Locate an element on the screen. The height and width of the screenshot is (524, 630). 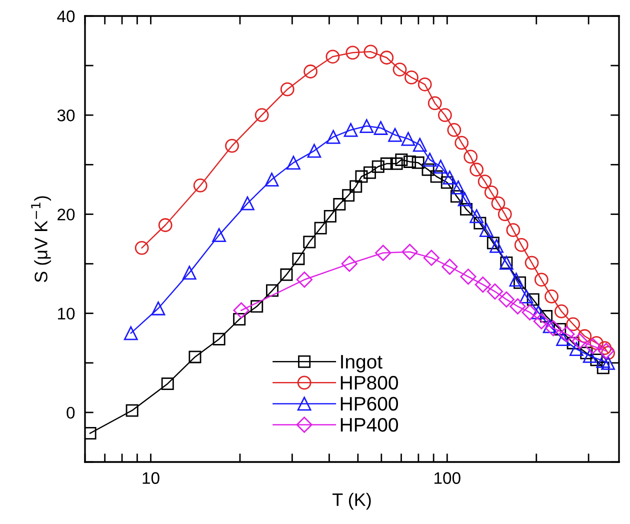
y-tick-label: 40 is located at coordinates (66, 16).